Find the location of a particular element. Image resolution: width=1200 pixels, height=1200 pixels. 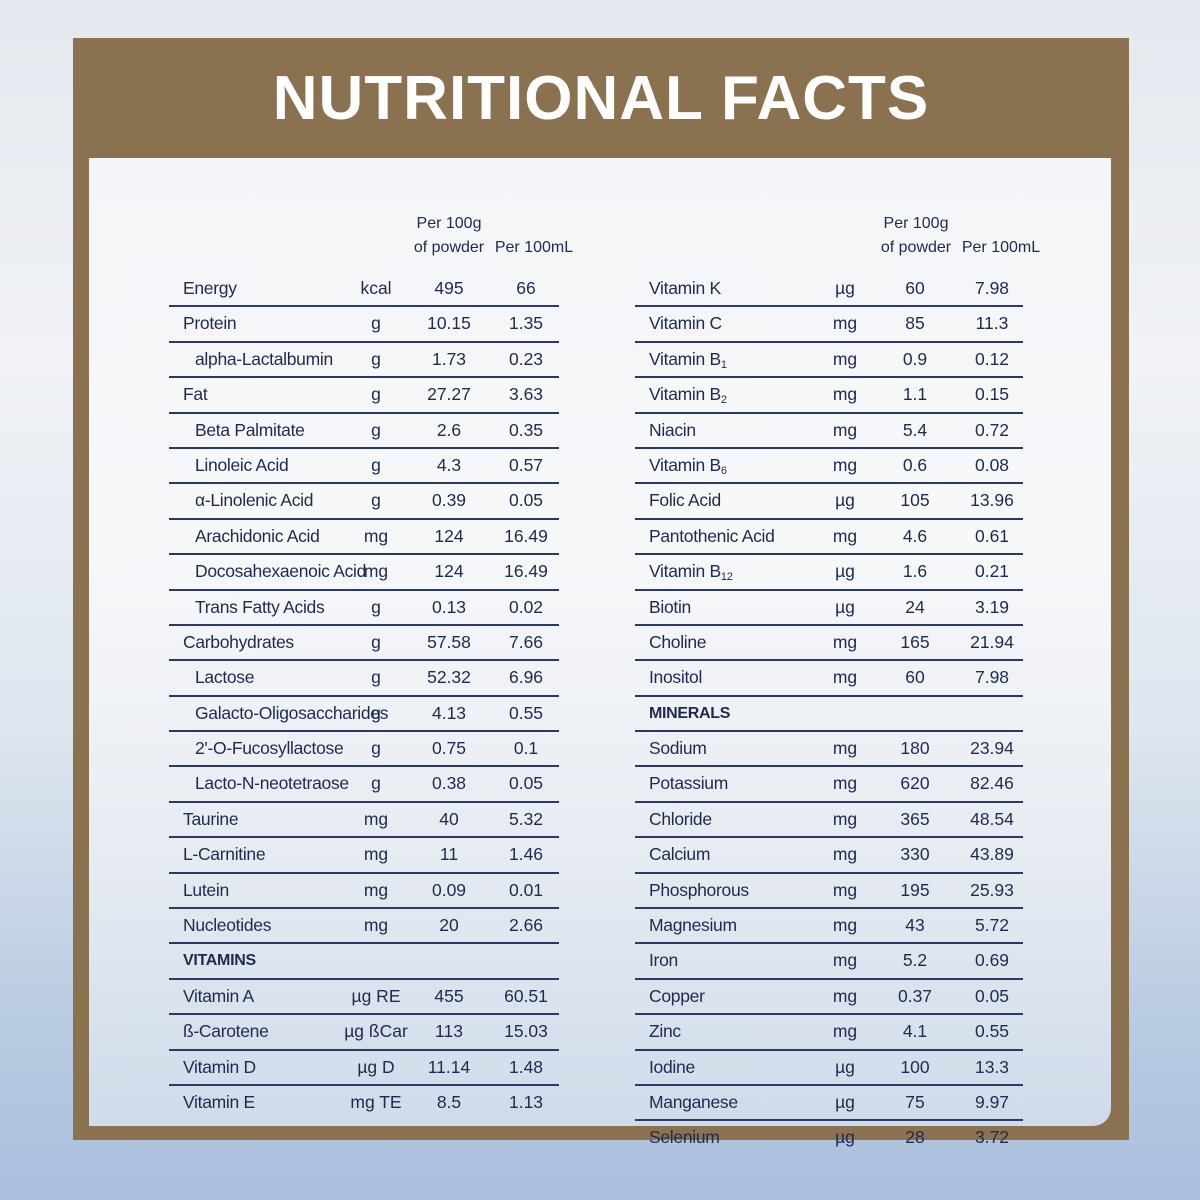

nutrient-name-text: Linoleic Acid is located at coordinates (242, 464).